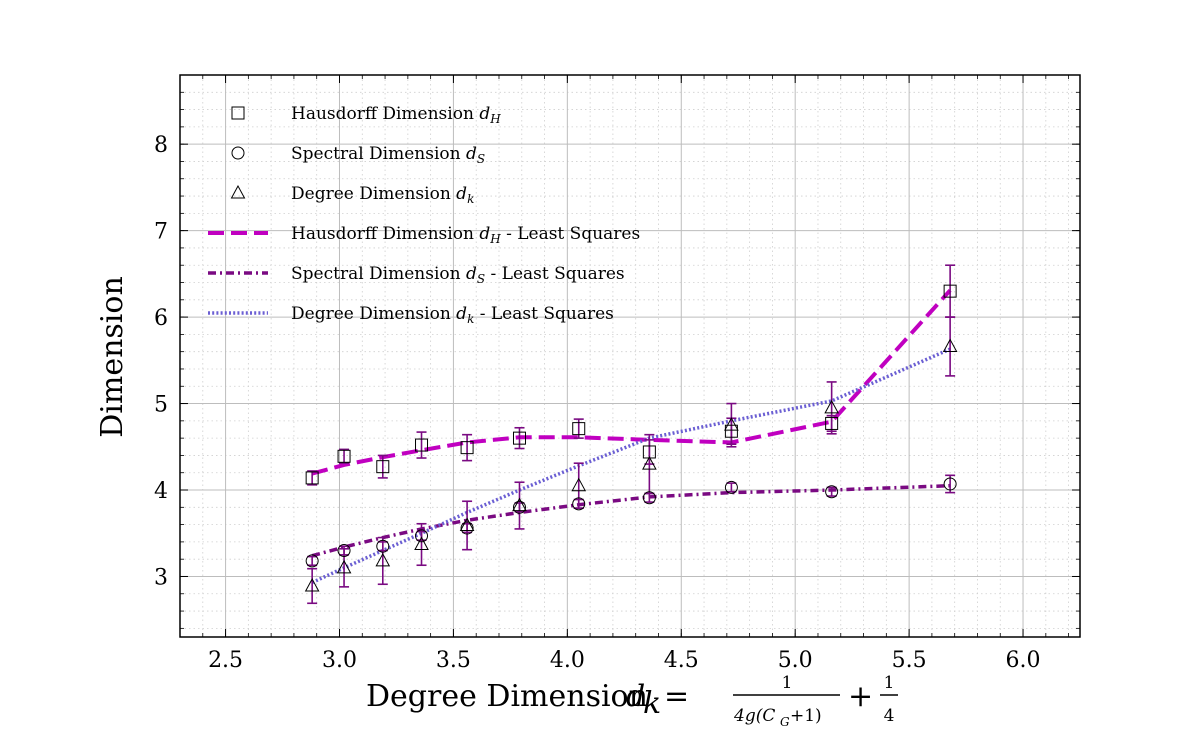  Describe the element at coordinates (909, 660) in the screenshot. I see `x-tick-label: 5.5` at that location.